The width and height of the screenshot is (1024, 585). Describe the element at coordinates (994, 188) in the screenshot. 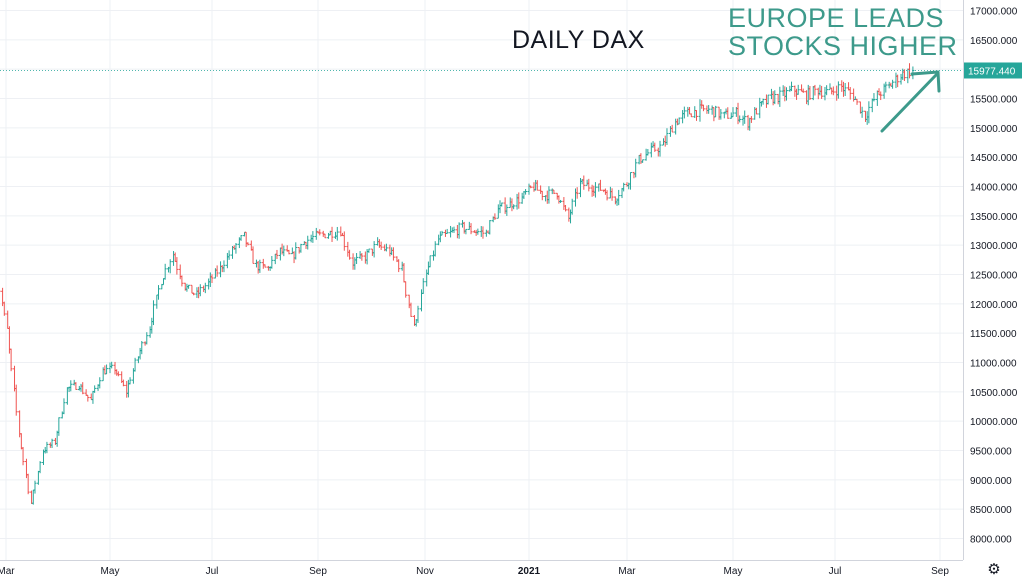

I see `y-tick-label: 14000.000` at that location.